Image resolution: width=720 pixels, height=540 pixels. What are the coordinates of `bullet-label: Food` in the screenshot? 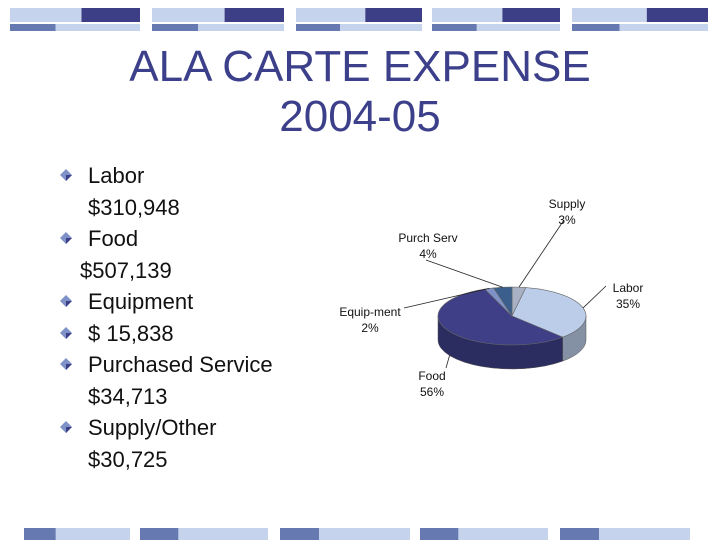 It's located at (113, 238).